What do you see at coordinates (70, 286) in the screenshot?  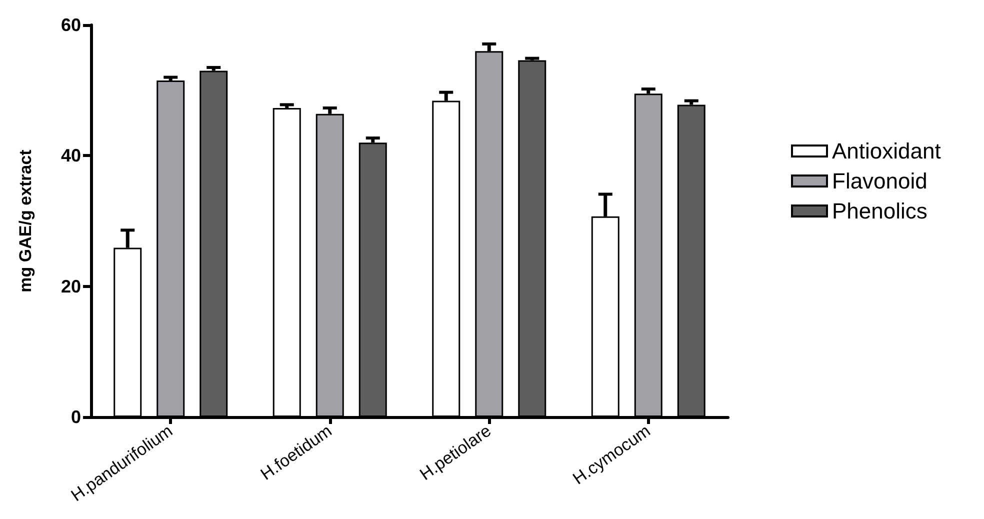 I see `y-tick-label: 20` at bounding box center [70, 286].